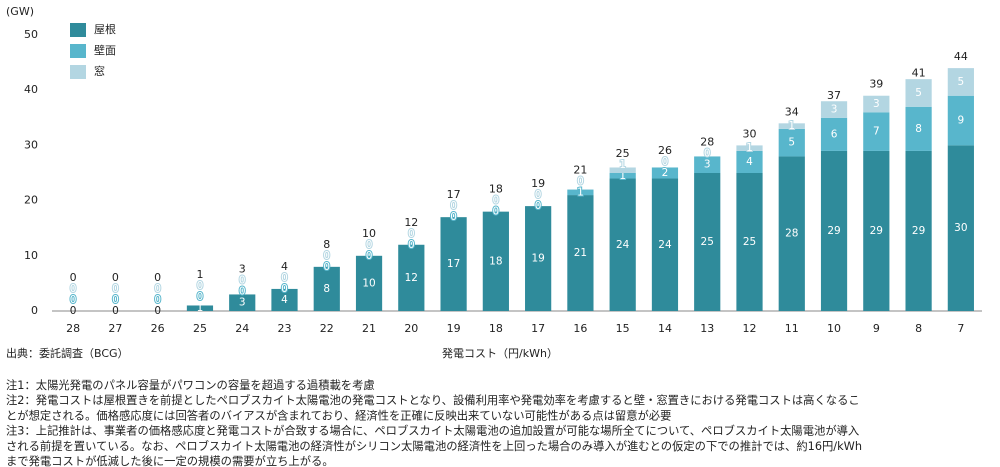 The height and width of the screenshot is (467, 1000). Describe the element at coordinates (34, 310) in the screenshot. I see `y-tick-label: 0` at that location.